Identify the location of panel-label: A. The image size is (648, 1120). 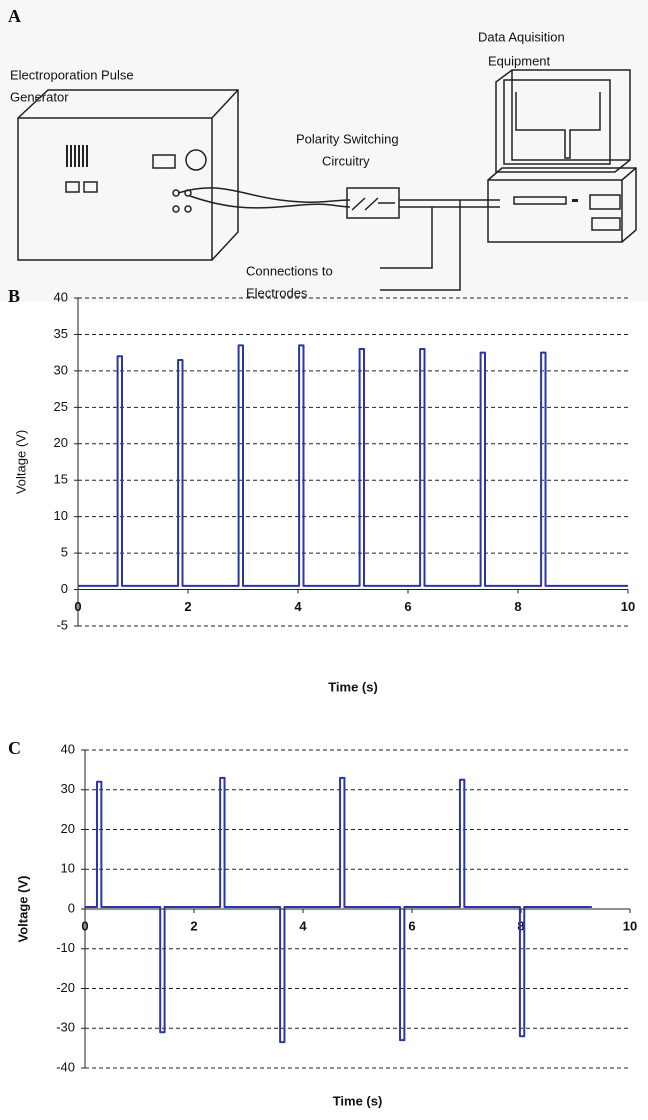
(14, 16).